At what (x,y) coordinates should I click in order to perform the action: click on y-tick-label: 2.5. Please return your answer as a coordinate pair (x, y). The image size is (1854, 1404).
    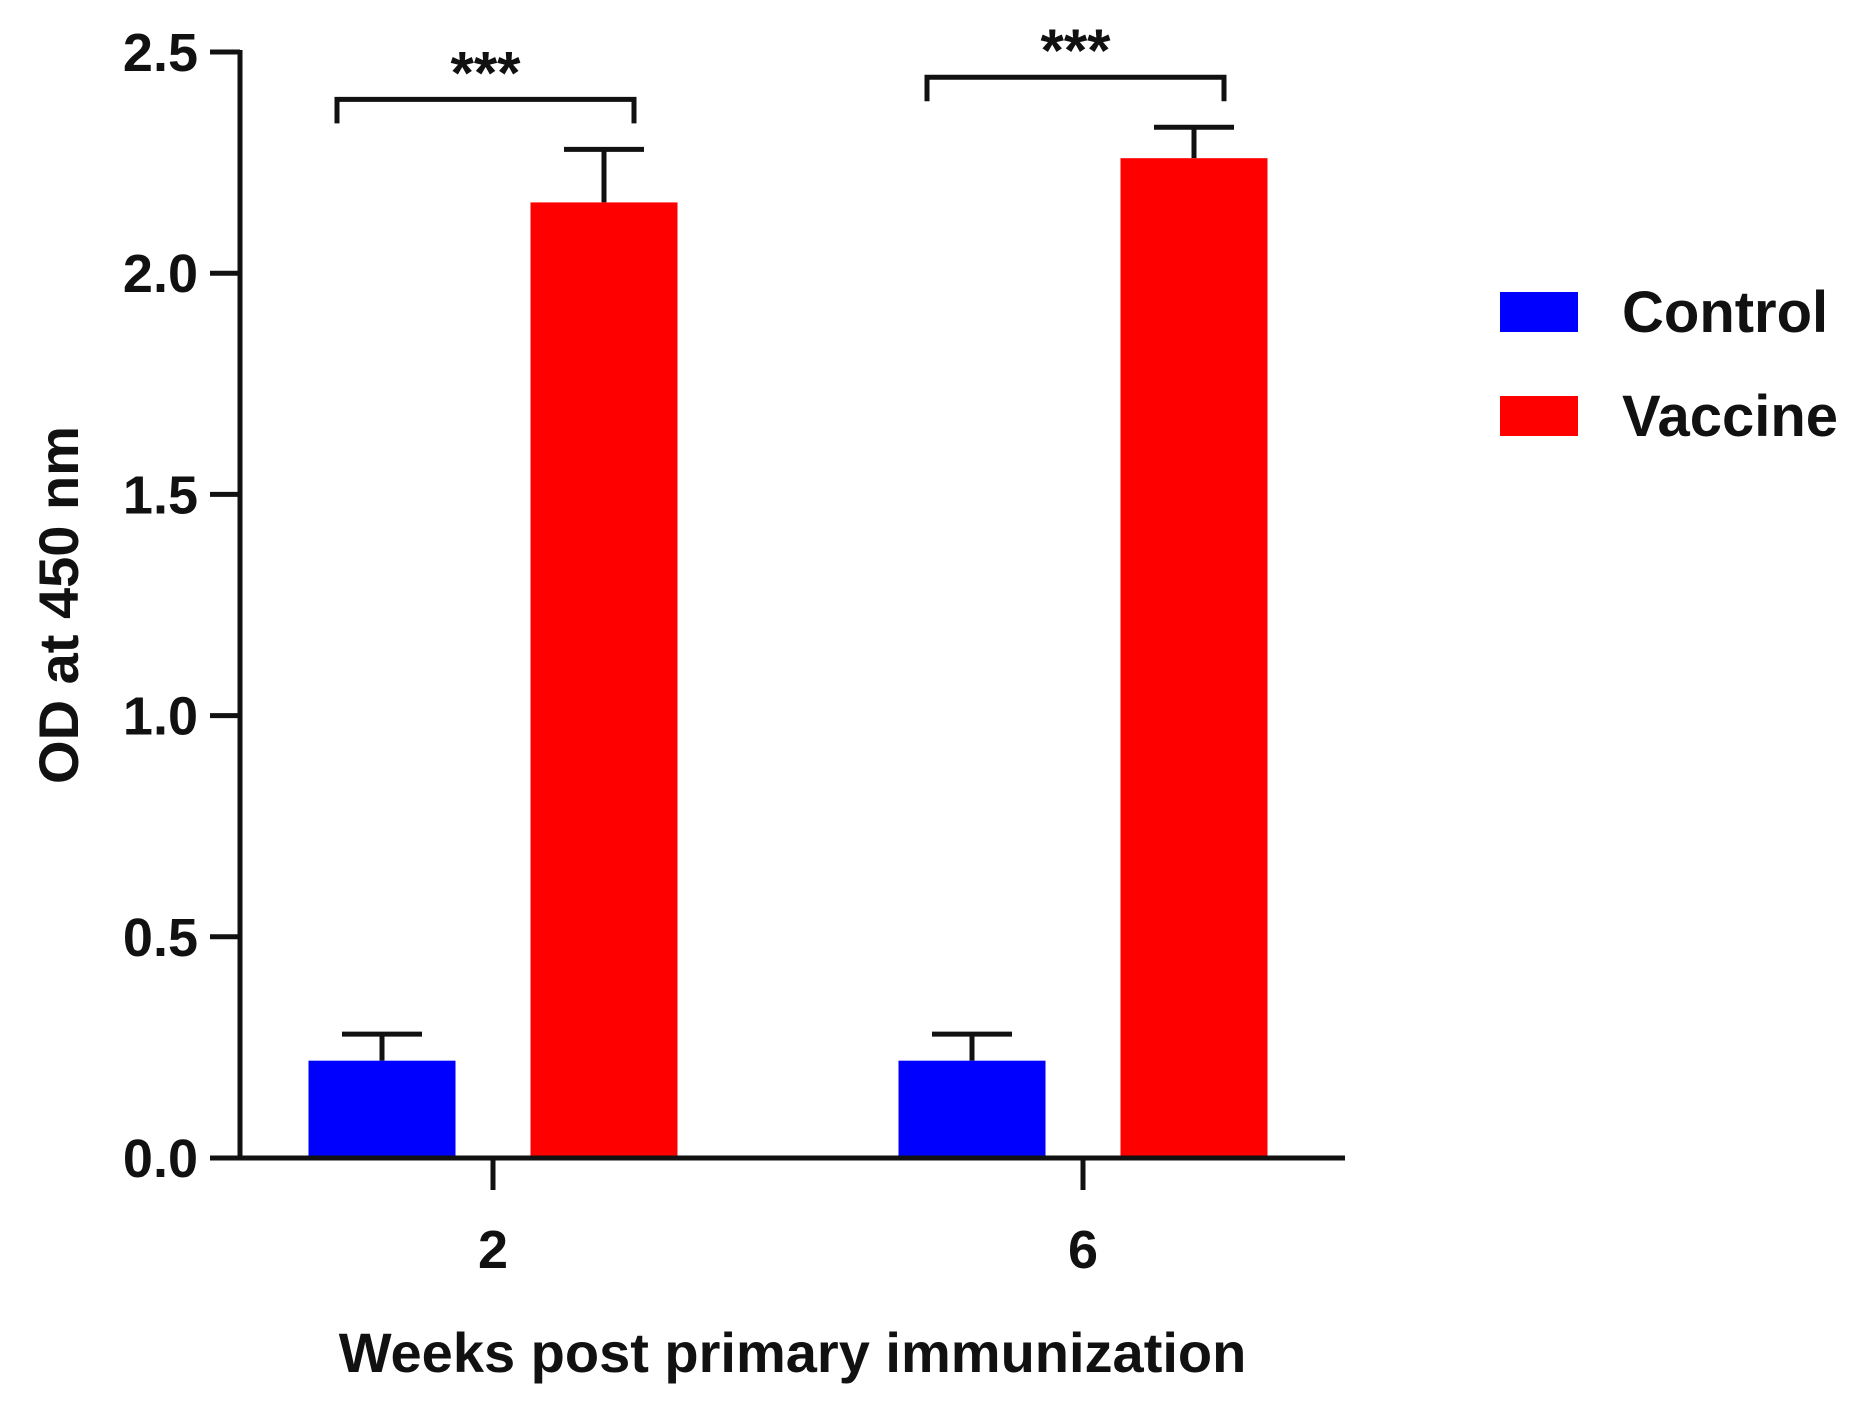
    Looking at the image, I should click on (160, 53).